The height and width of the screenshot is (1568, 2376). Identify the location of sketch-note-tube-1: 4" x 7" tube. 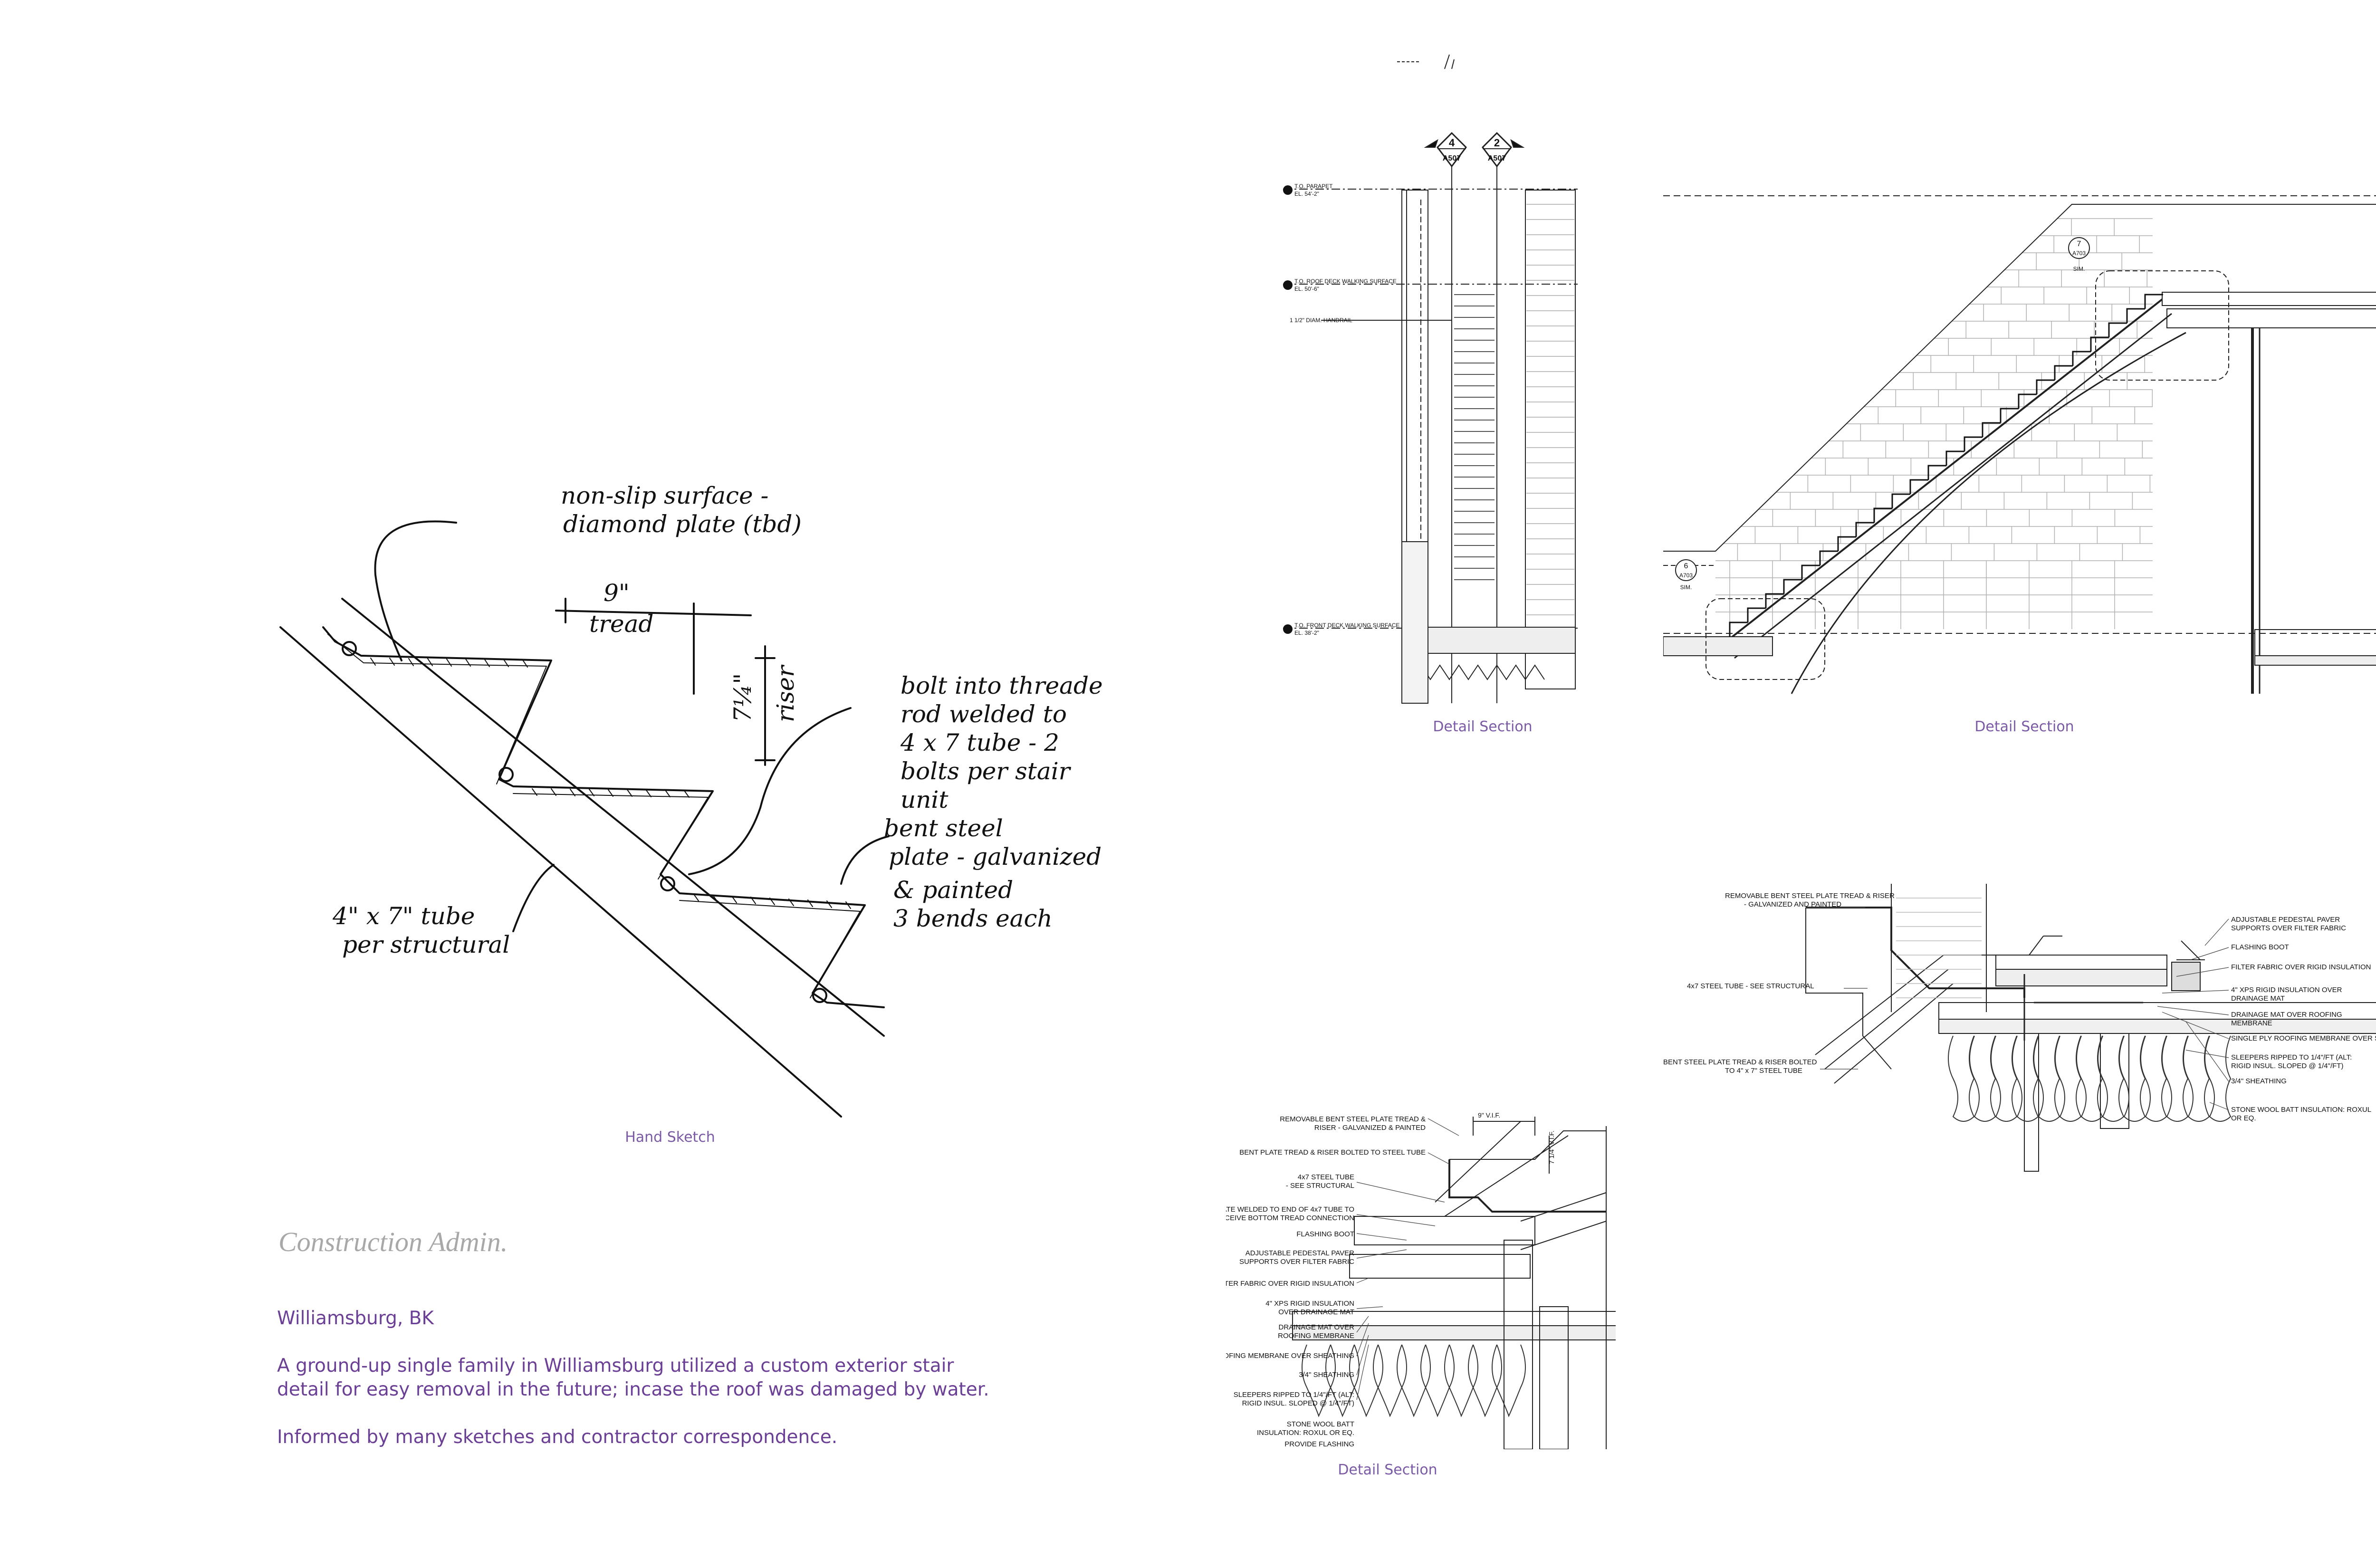
(403, 916).